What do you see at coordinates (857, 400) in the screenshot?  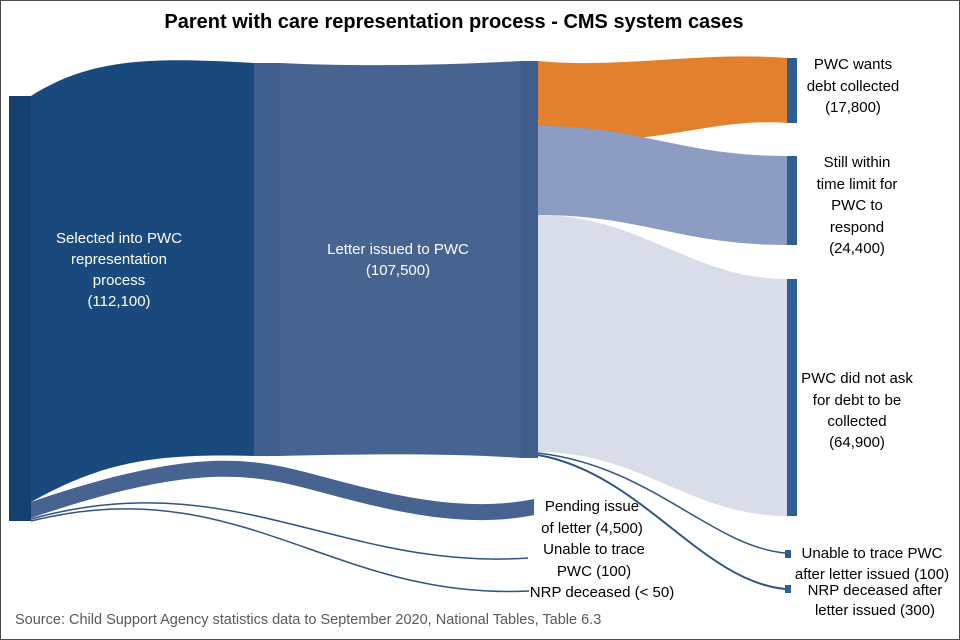 I see `label-did-not-ask-line2: for debt to be` at bounding box center [857, 400].